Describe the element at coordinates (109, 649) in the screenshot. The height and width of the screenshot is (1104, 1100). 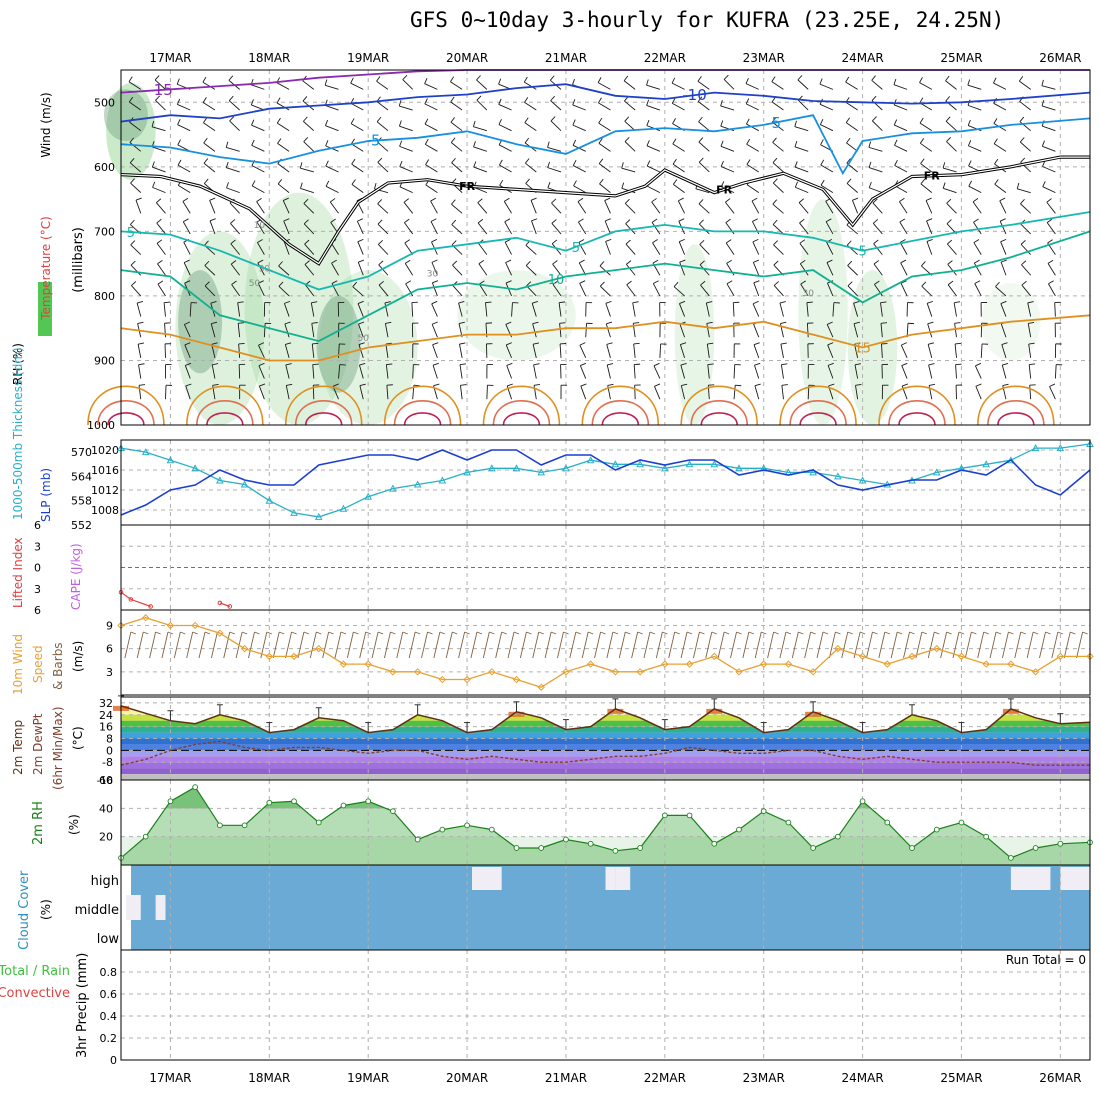
I see `wind10m-tick-label: 6` at that location.